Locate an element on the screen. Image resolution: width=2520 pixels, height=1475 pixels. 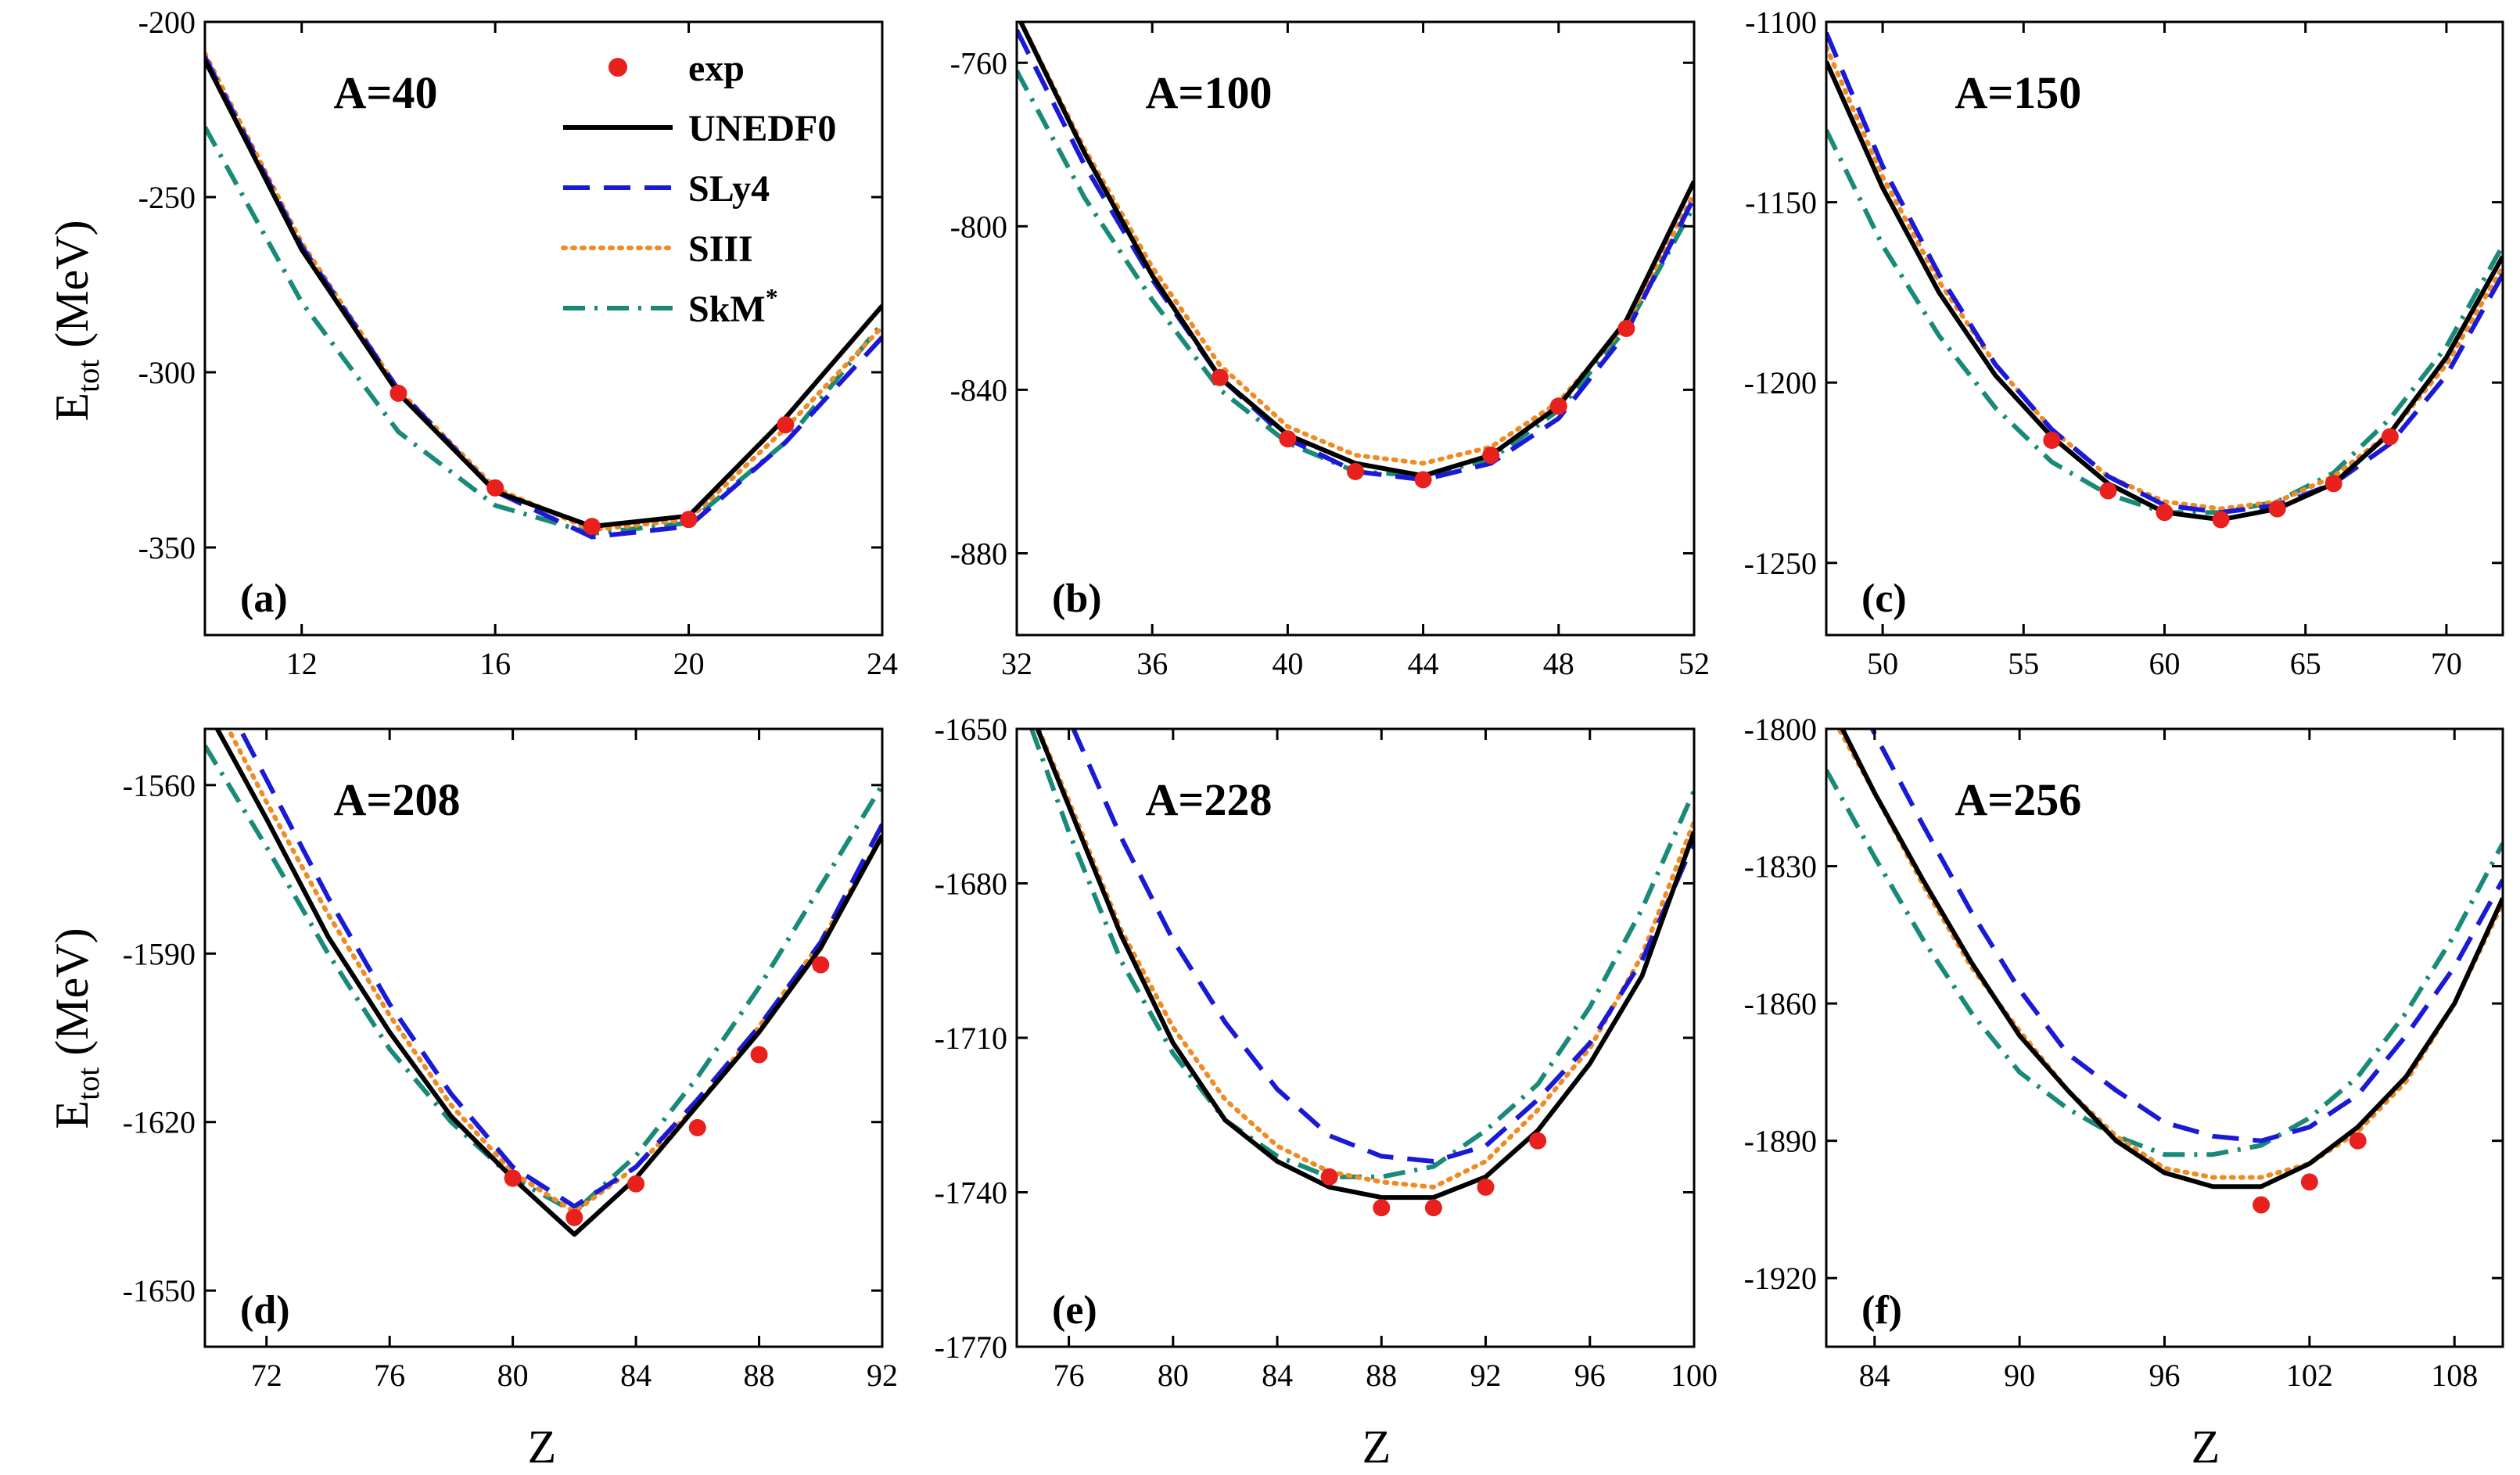
y-tick-label: -800 is located at coordinates (978, 226).